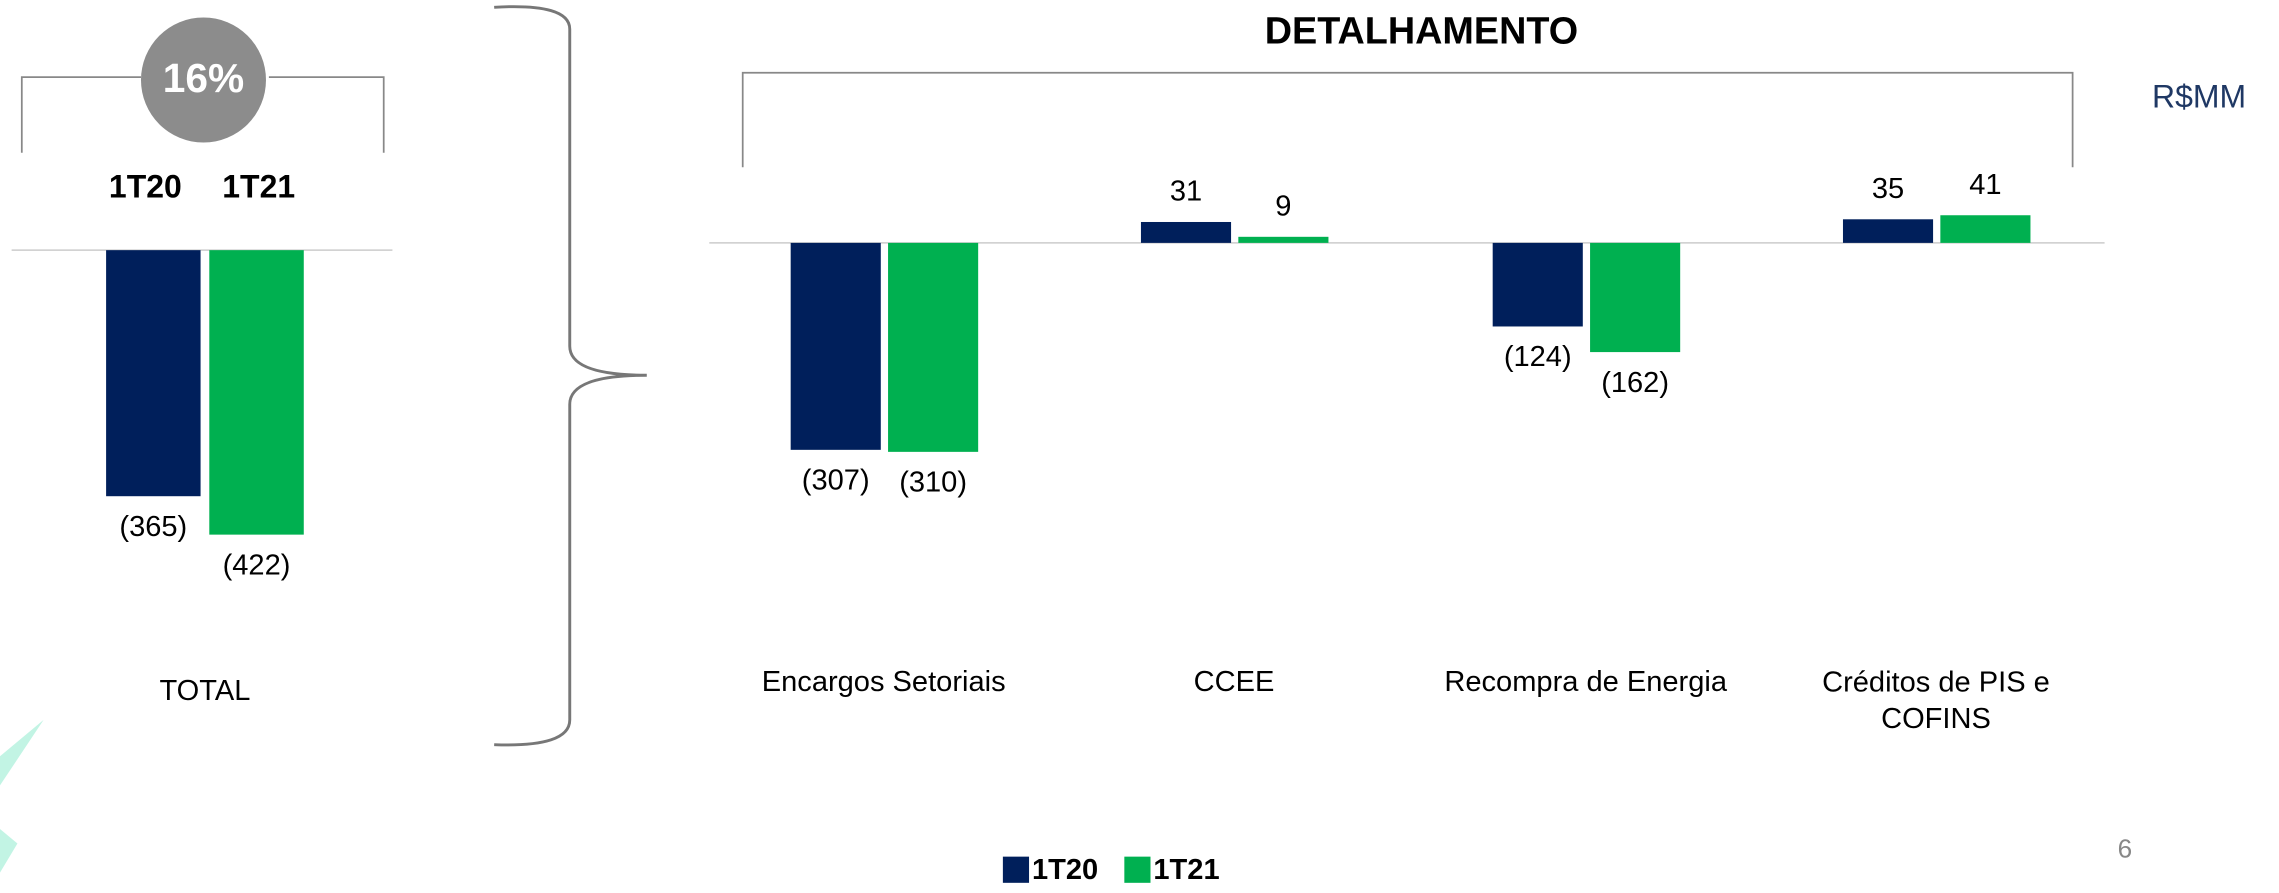 The height and width of the screenshot is (893, 2279). Describe the element at coordinates (258, 187) in the screenshot. I see `series-header: 1T21` at that location.